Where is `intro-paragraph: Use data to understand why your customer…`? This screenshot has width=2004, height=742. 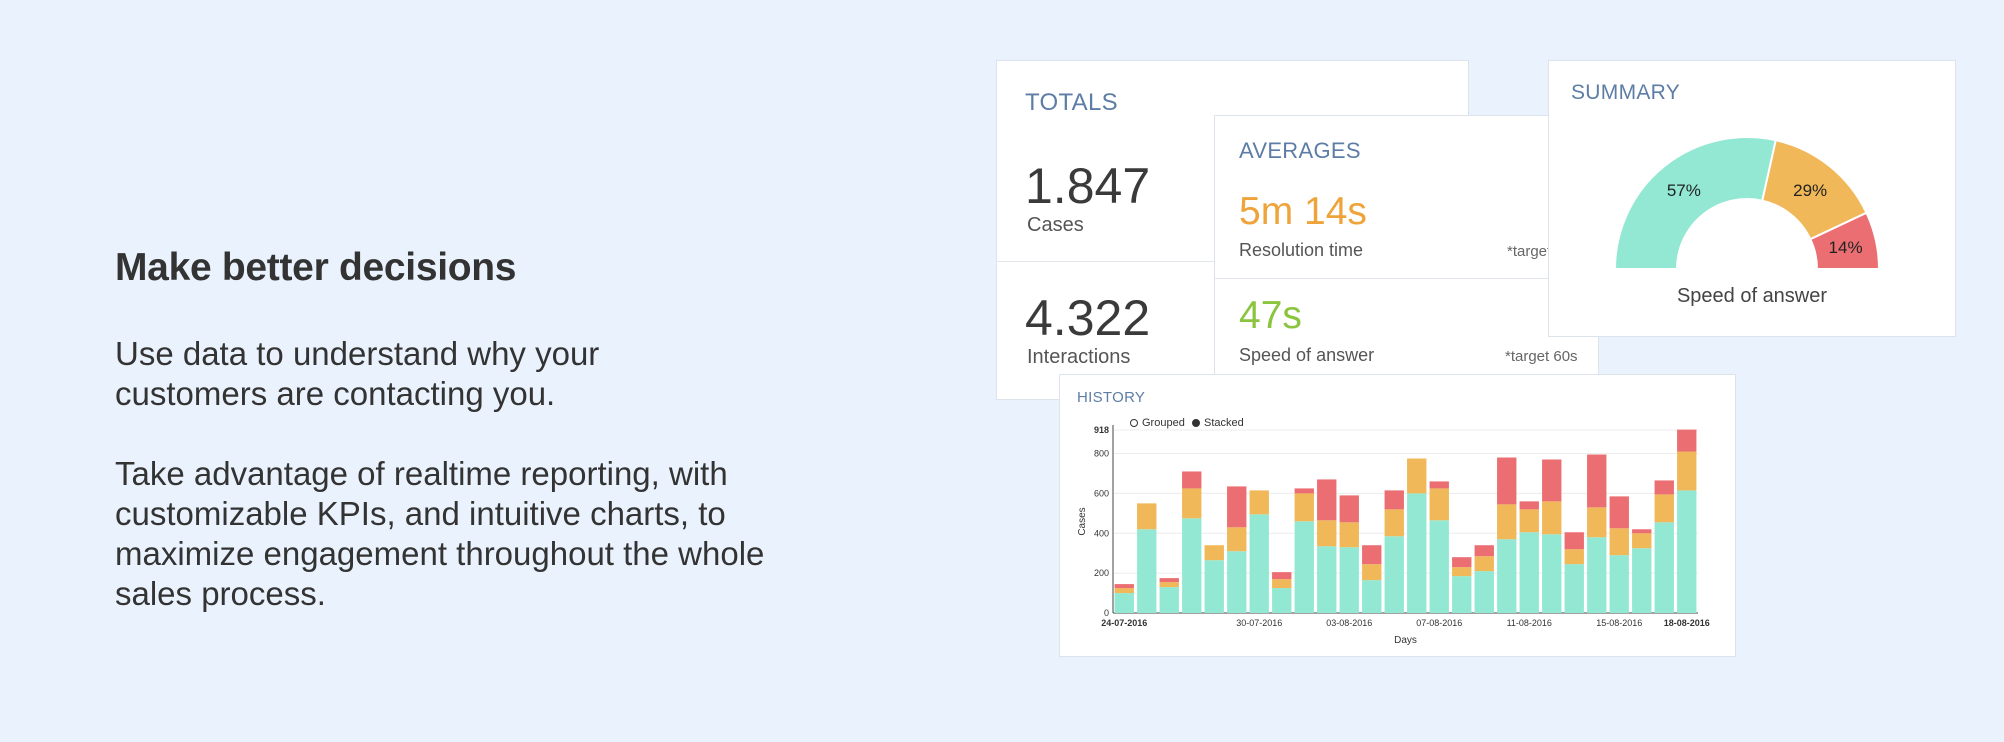 intro-paragraph: Use data to understand why your customer… is located at coordinates (357, 373).